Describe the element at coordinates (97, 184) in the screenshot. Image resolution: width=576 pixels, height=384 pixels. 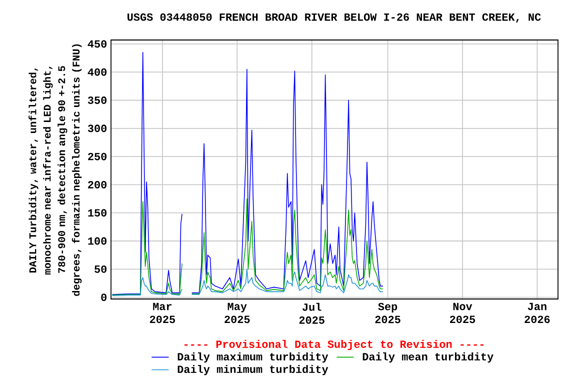
I see `y-tick-label: 200` at that location.